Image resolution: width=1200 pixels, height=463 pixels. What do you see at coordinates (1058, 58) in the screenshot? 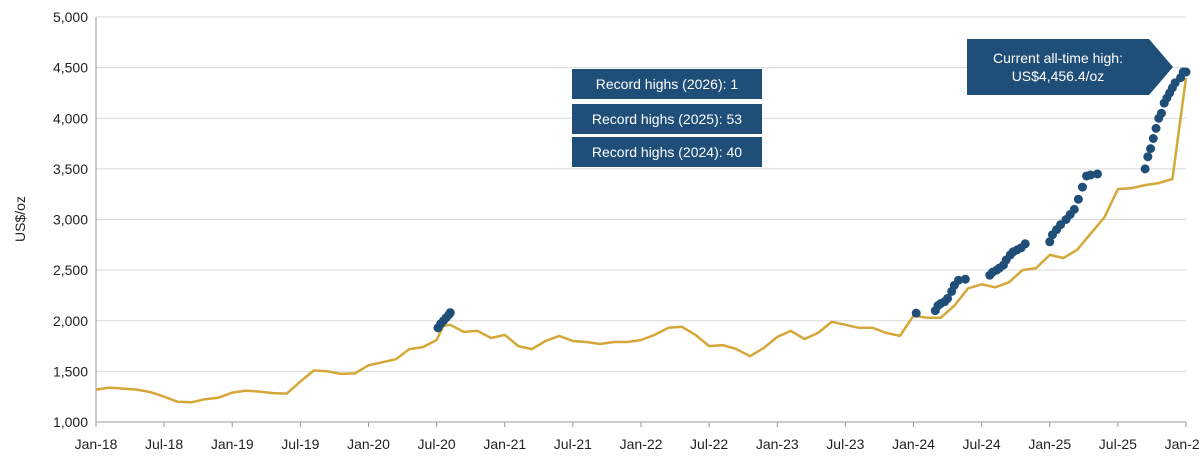
I see `callout-line-1: Current all-time high:` at bounding box center [1058, 58].